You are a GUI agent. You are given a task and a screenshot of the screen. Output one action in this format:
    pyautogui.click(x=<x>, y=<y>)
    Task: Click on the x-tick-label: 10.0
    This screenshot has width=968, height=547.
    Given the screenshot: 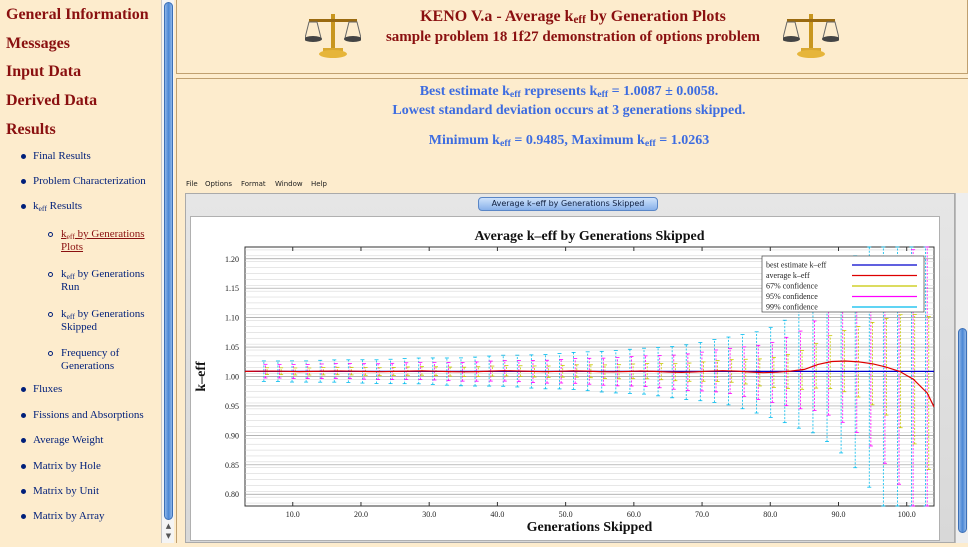 What is the action you would take?
    pyautogui.click(x=293, y=514)
    